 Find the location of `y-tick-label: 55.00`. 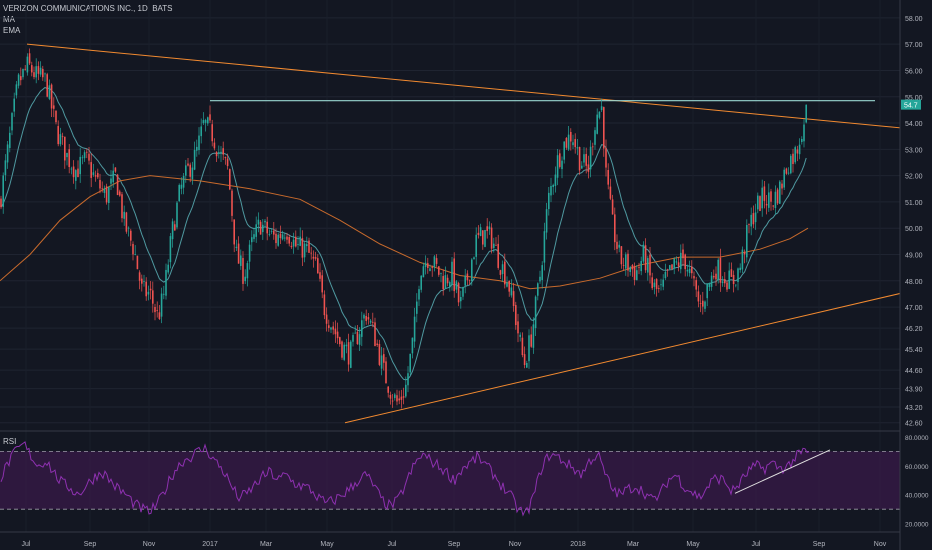

y-tick-label: 55.00 is located at coordinates (914, 98).